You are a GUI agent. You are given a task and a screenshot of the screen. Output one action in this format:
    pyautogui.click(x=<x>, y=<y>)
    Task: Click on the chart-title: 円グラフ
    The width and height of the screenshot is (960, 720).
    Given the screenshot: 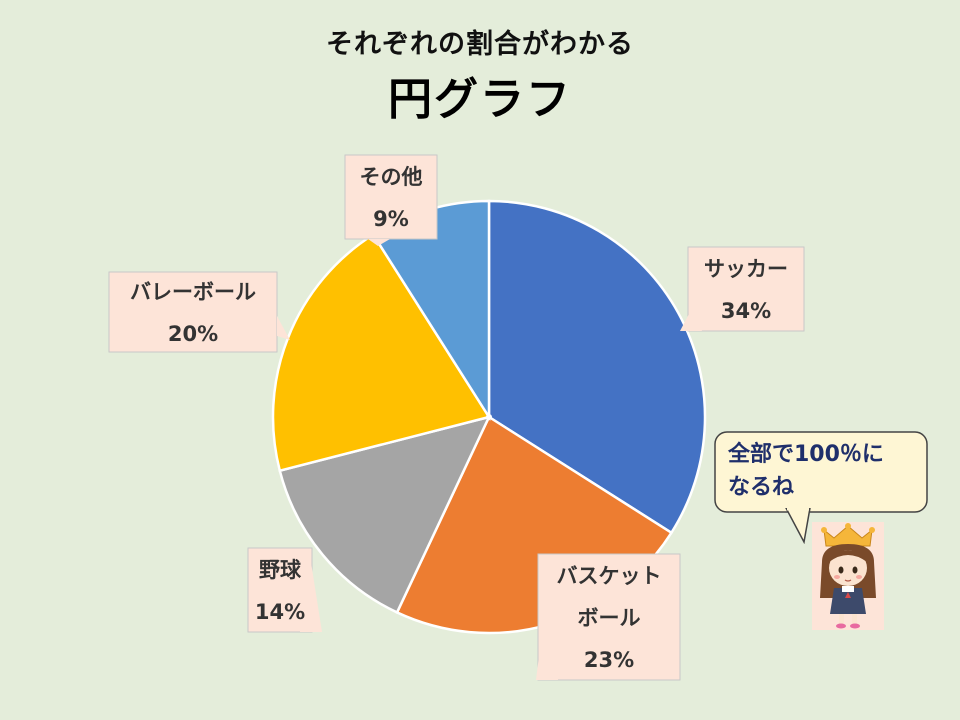 What is the action you would take?
    pyautogui.click(x=480, y=99)
    